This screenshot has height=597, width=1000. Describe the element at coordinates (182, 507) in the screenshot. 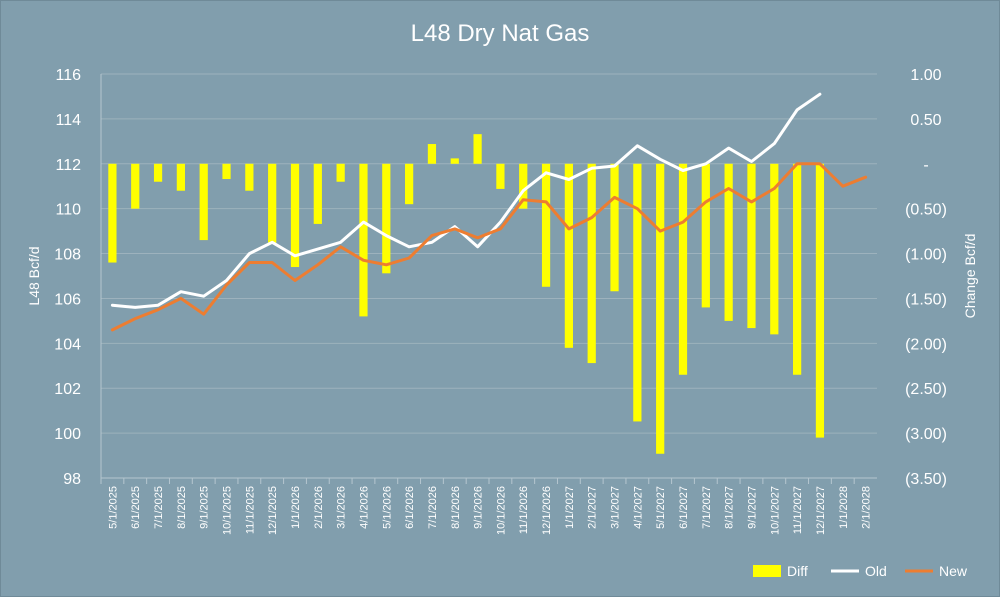

I see `x-tick-label: 8/1/2025` at that location.